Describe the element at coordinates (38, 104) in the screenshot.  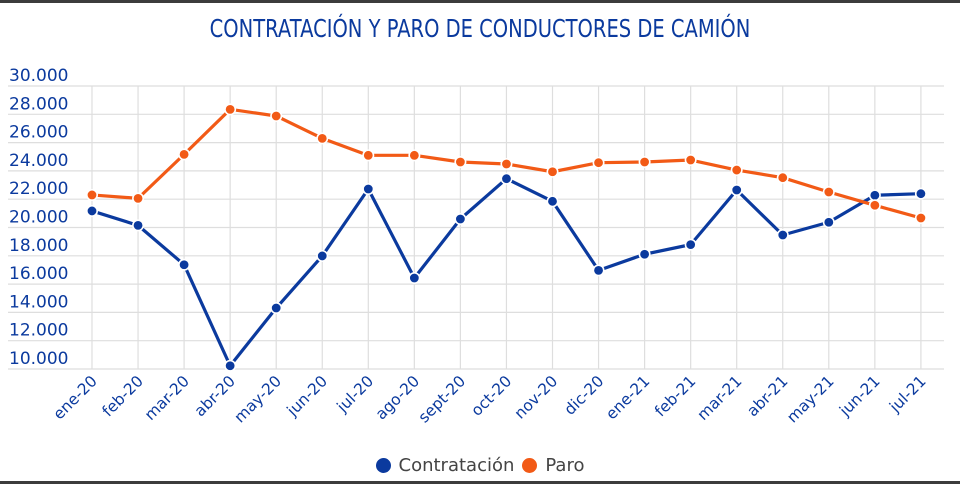
I see `y-tick-label: 28.000` at that location.